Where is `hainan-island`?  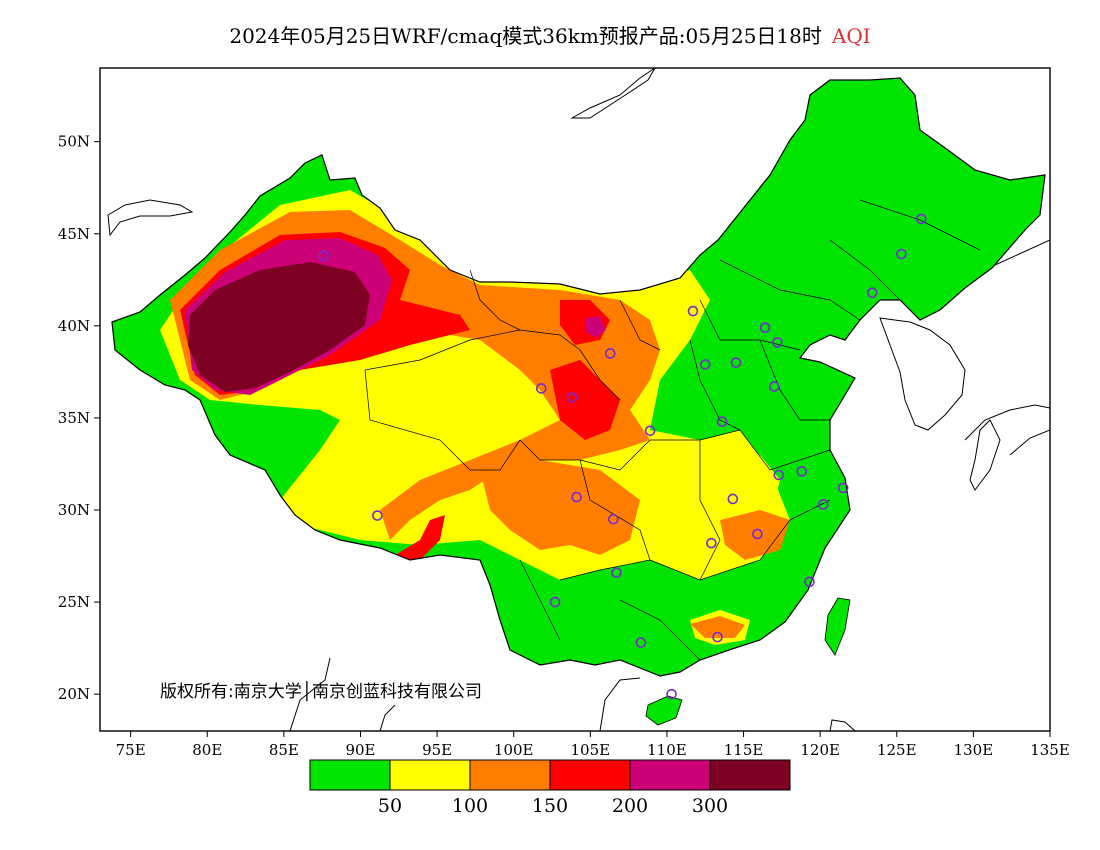 hainan-island is located at coordinates (664, 710).